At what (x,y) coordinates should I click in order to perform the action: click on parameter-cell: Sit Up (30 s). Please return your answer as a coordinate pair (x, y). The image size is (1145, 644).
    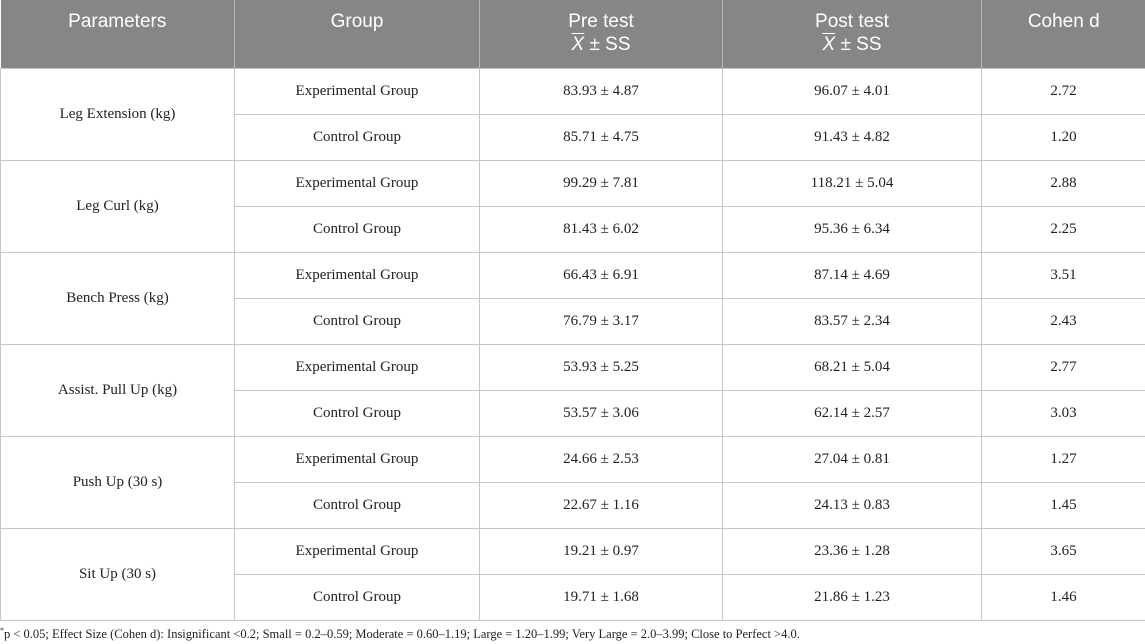
    Looking at the image, I should click on (117, 574).